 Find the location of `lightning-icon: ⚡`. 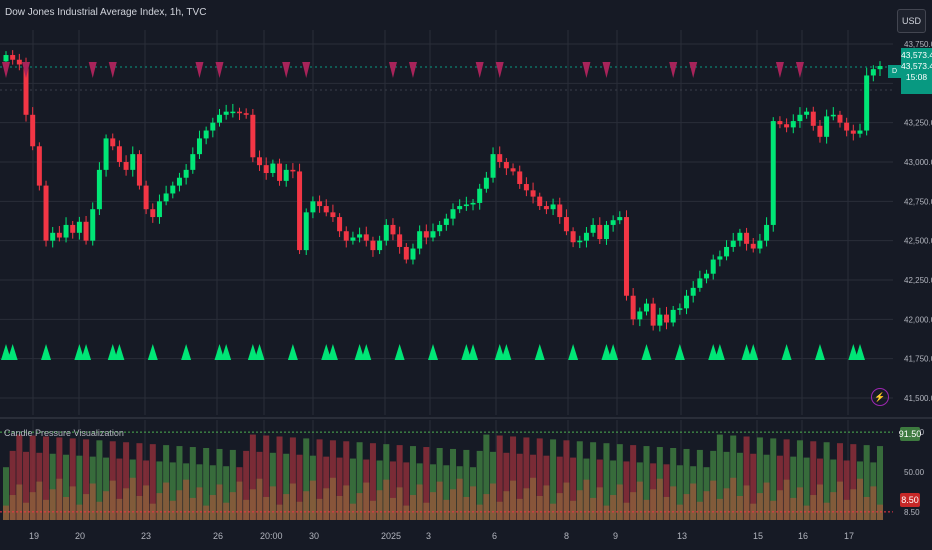

lightning-icon: ⚡ is located at coordinates (880, 397).